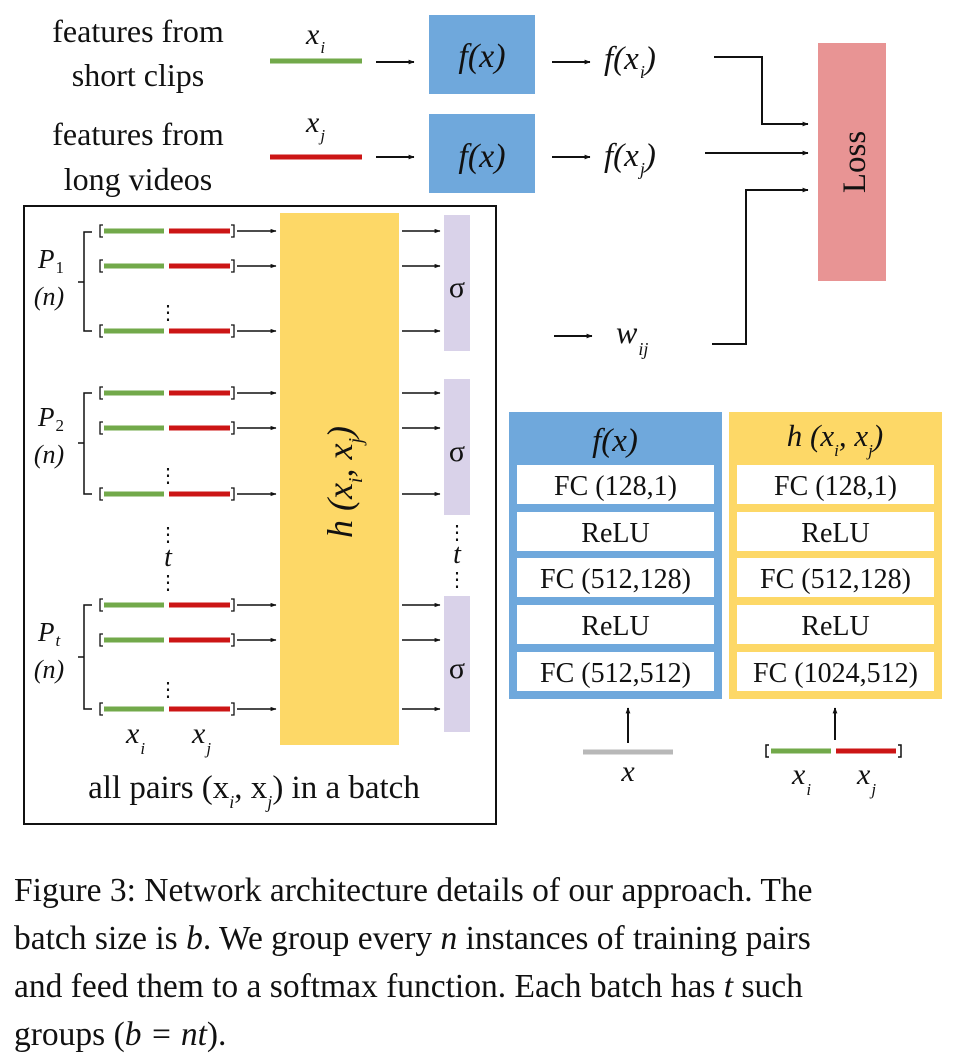 The height and width of the screenshot is (1061, 955). Describe the element at coordinates (855, 162) in the screenshot. I see `loss-label: Loss` at that location.